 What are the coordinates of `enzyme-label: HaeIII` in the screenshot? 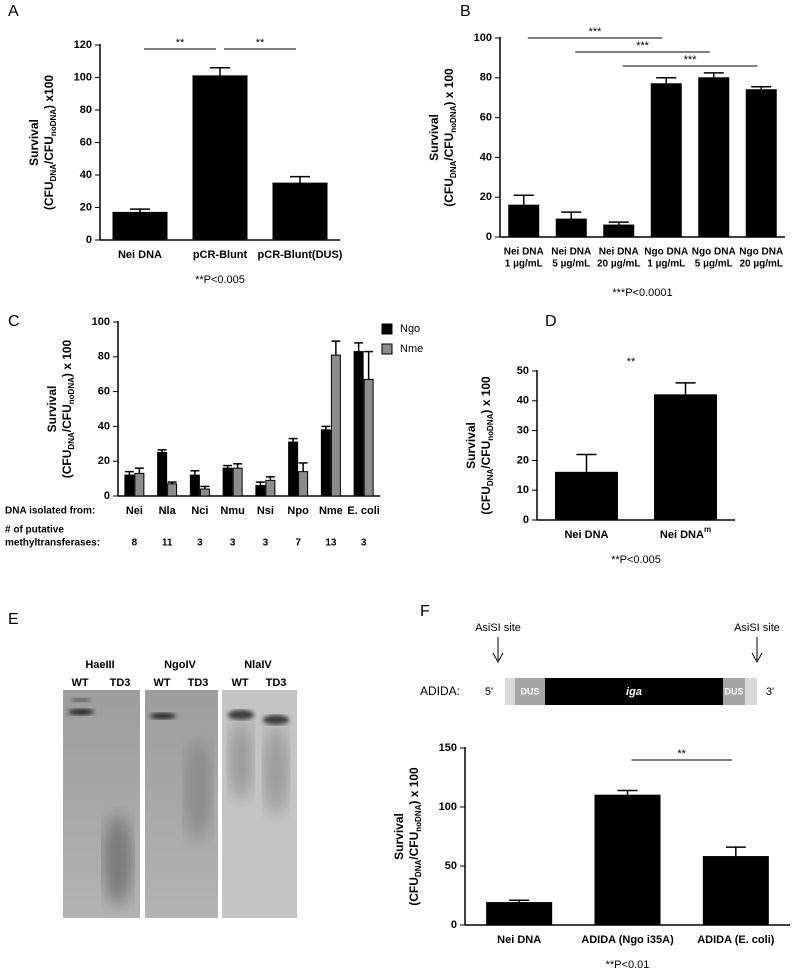 It's located at (99, 665).